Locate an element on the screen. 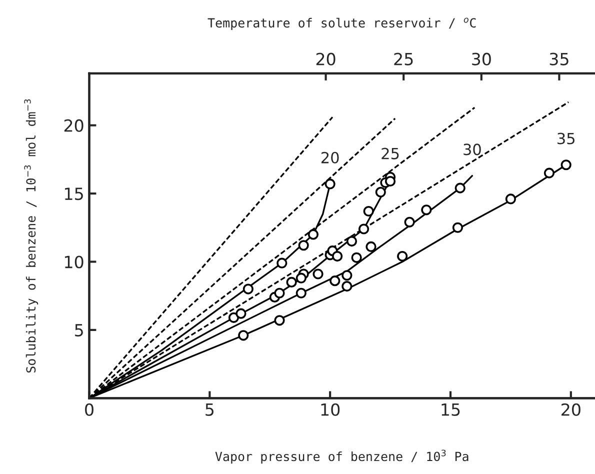  series-label: 35 is located at coordinates (566, 138).